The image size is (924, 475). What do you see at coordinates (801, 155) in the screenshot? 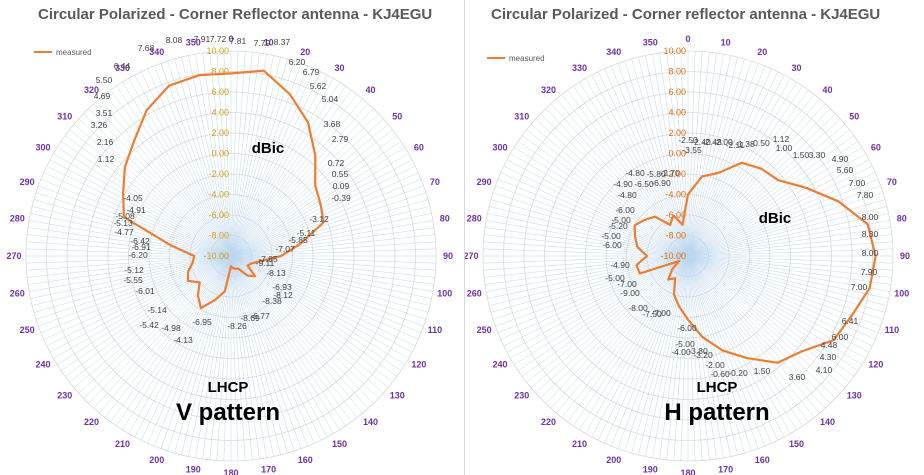
I see `data-label: 1.50` at bounding box center [801, 155].